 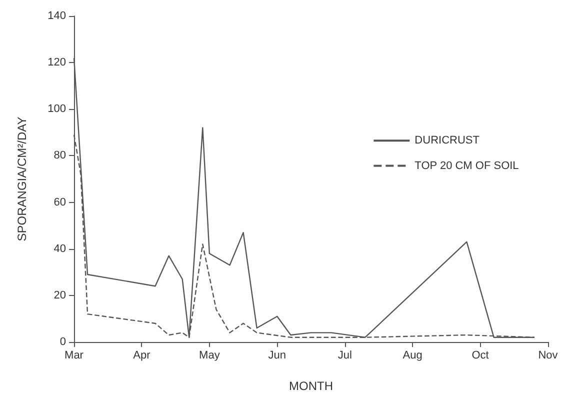 What do you see at coordinates (74, 356) in the screenshot?
I see `x-tick-label: Mar` at bounding box center [74, 356].